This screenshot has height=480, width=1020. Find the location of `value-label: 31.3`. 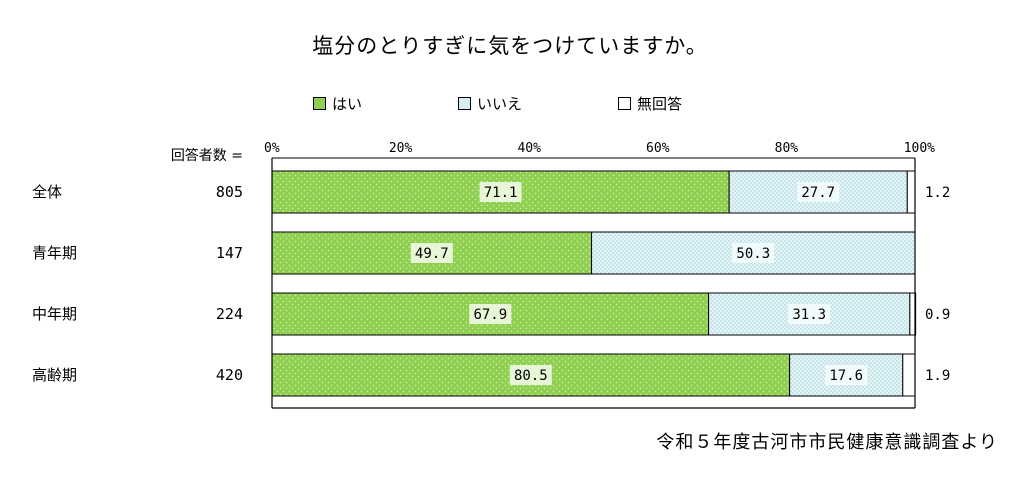

value-label: 31.3 is located at coordinates (809, 315).